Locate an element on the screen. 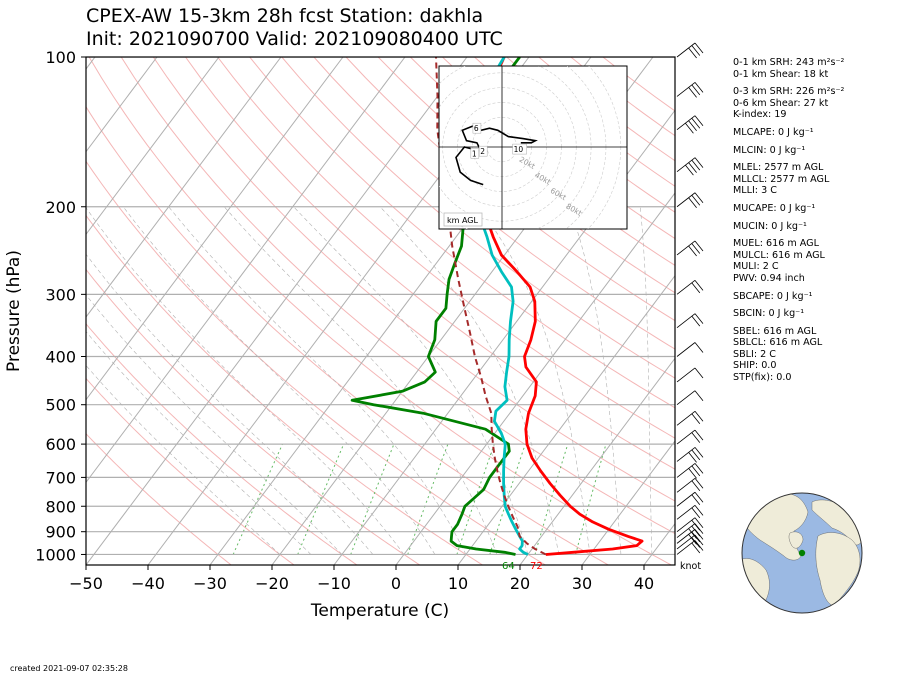  y-tick-label: 200 is located at coordinates (60, 207).